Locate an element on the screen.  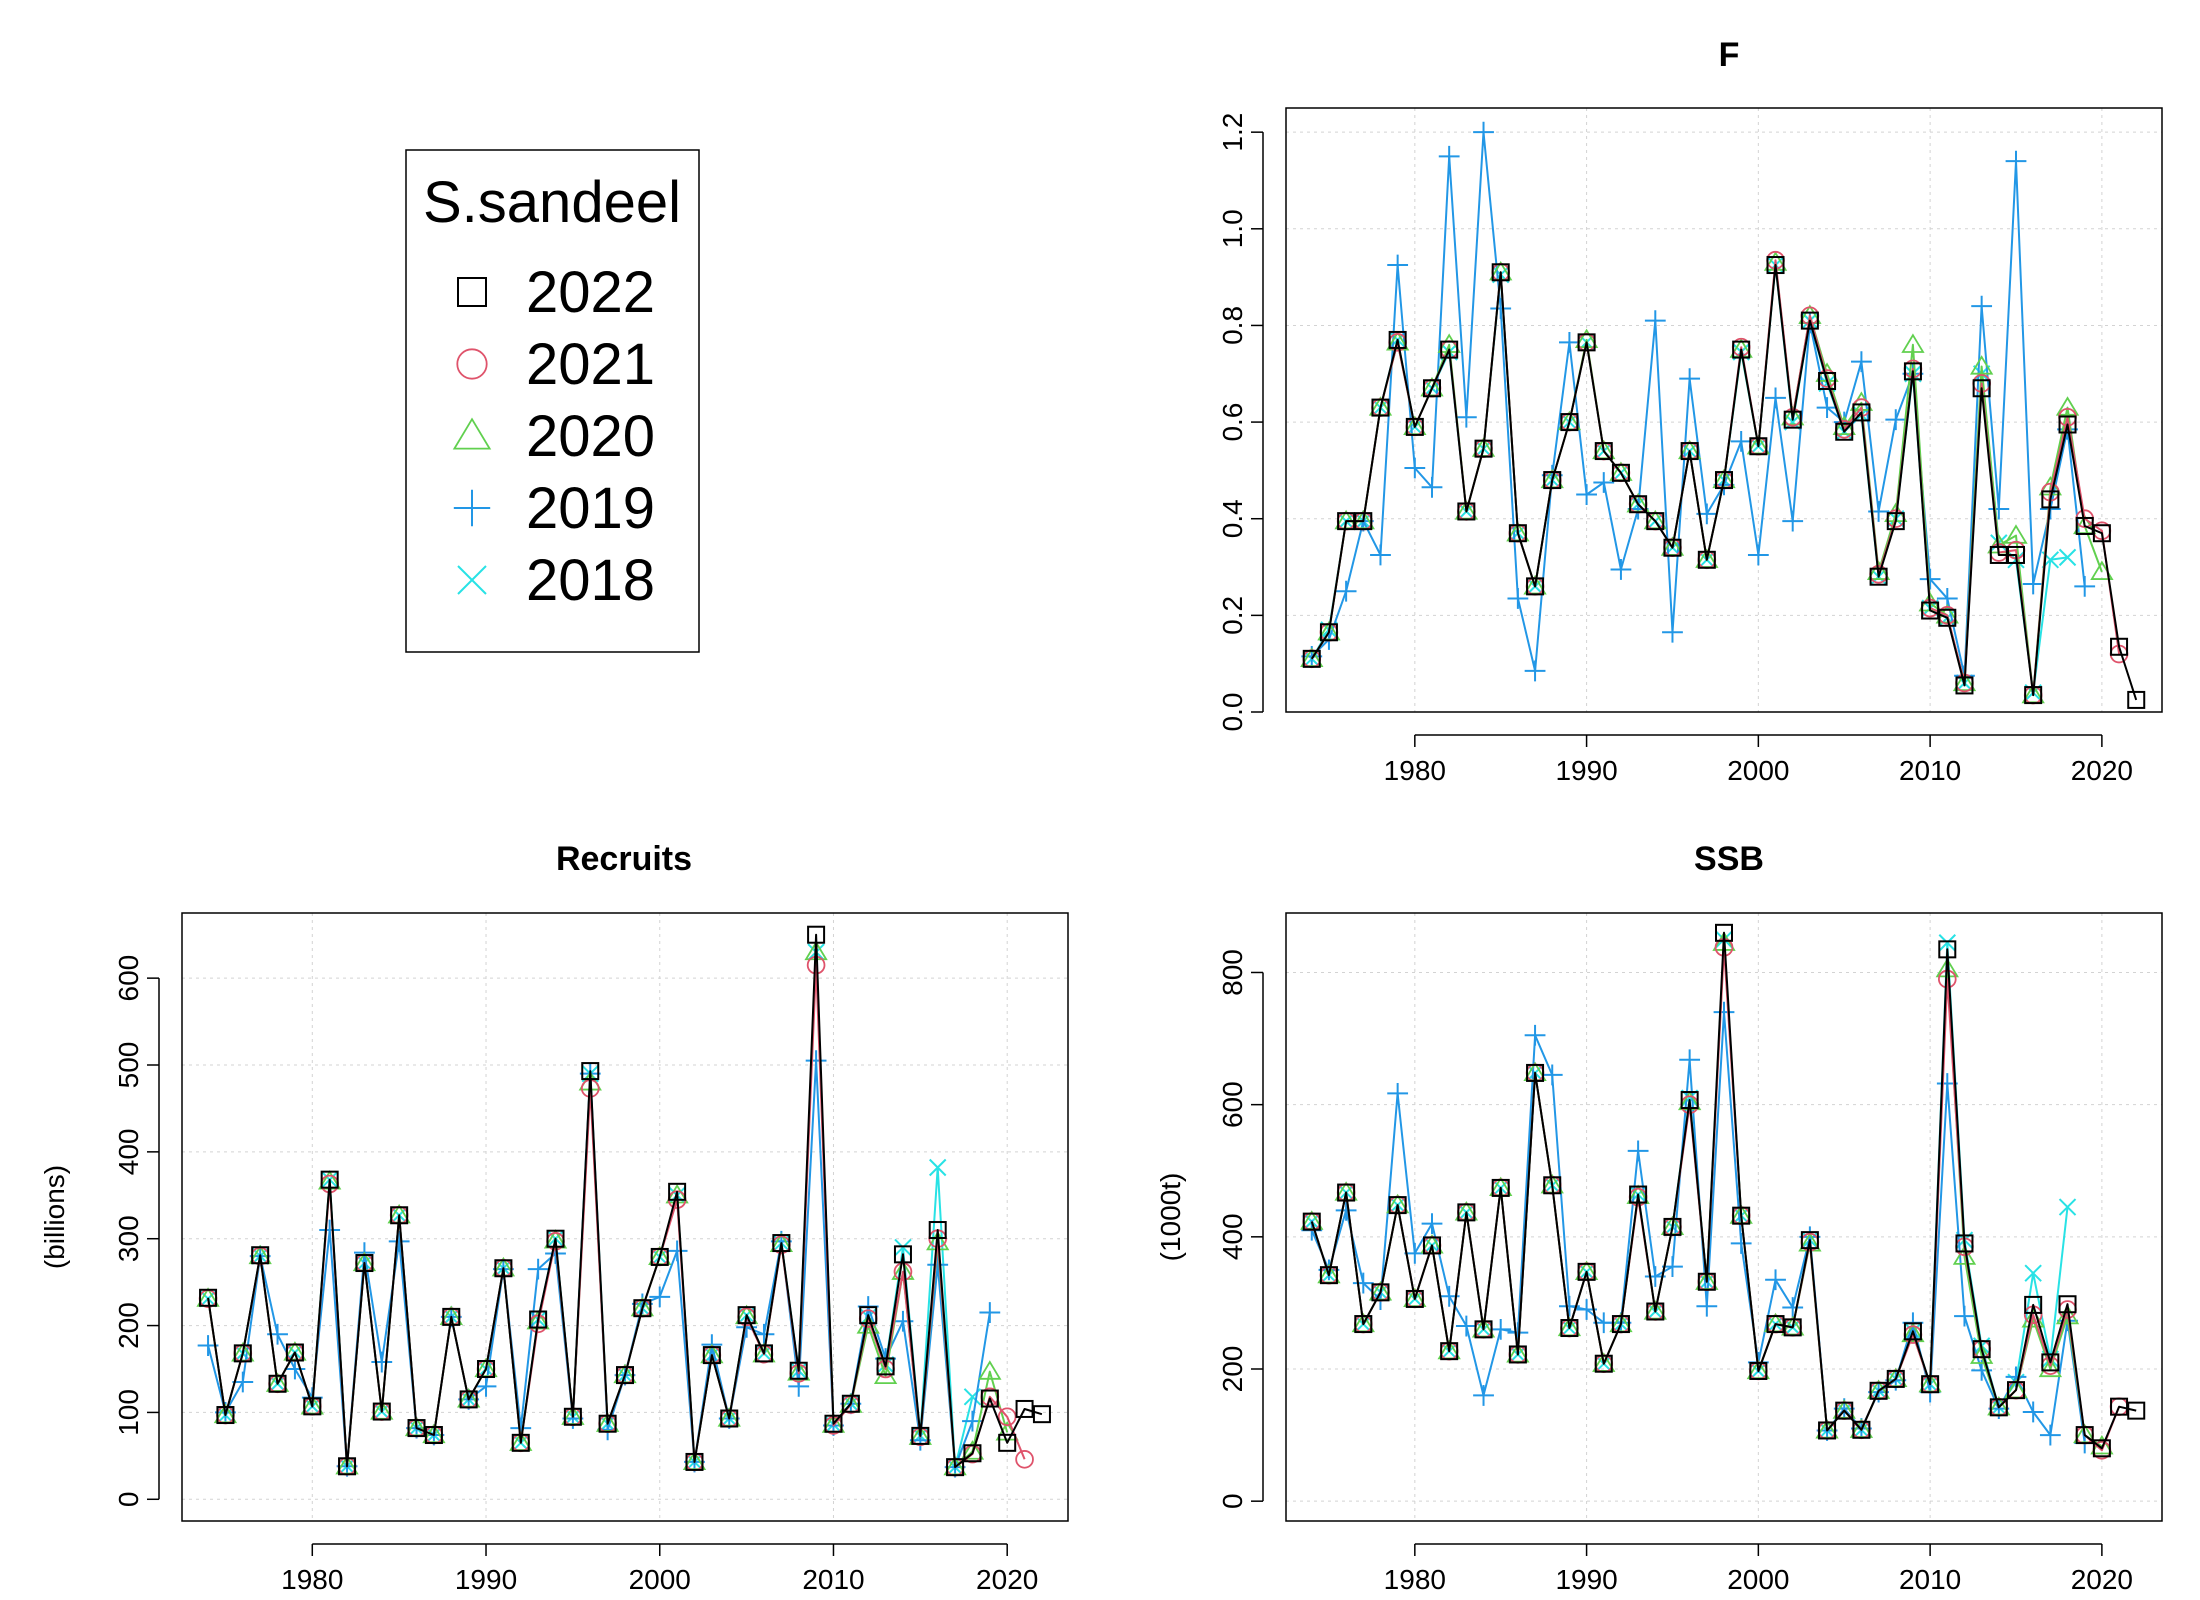
y-tick-label: 300 is located at coordinates (128, 1238).